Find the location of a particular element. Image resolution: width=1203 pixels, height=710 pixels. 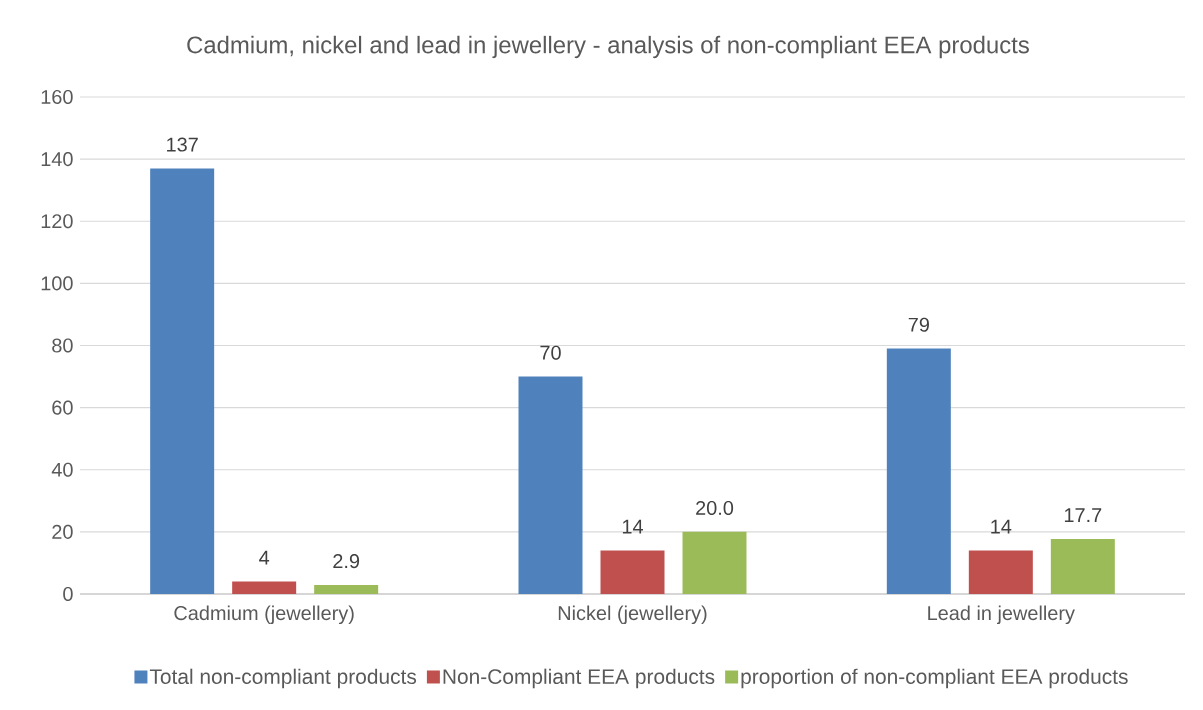

y-tick-label: 80 is located at coordinates (62, 345).